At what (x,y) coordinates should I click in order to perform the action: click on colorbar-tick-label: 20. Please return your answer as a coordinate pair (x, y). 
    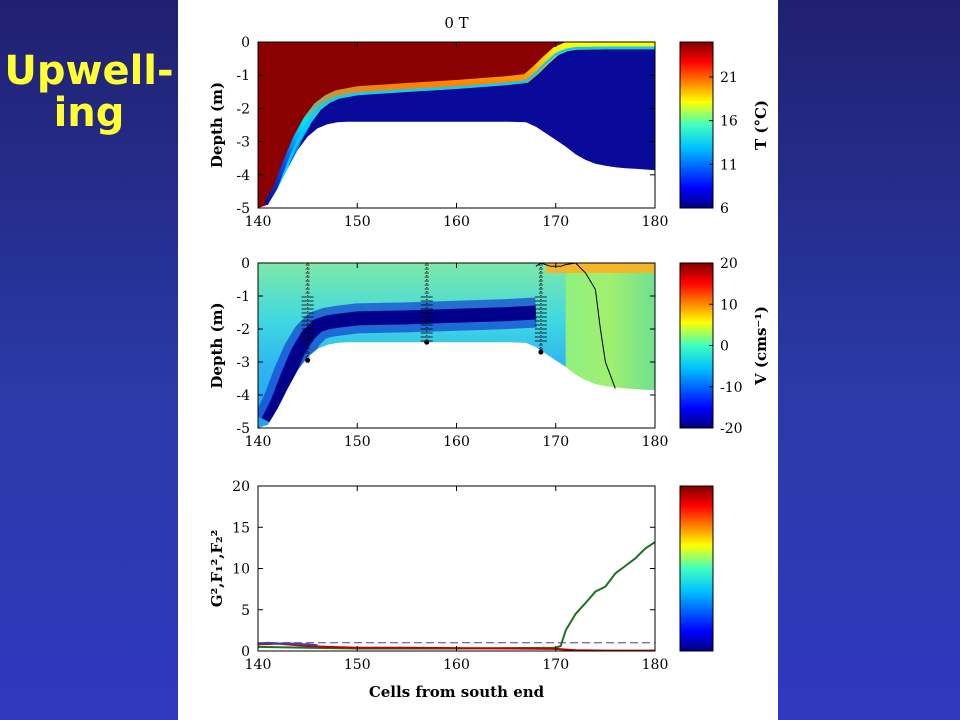
    Looking at the image, I should click on (729, 264).